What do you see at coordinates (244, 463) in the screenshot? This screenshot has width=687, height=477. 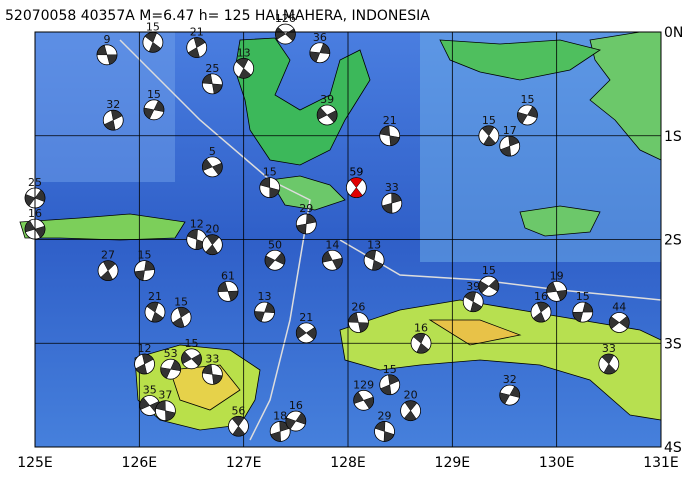 I see `x-tick-label: 127E` at bounding box center [244, 463].